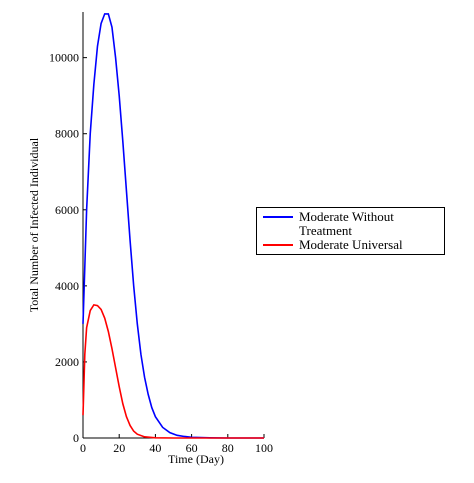 This screenshot has height=483, width=474. I want to click on legend-entry: Moderate Without Treatment, so click(350, 224).